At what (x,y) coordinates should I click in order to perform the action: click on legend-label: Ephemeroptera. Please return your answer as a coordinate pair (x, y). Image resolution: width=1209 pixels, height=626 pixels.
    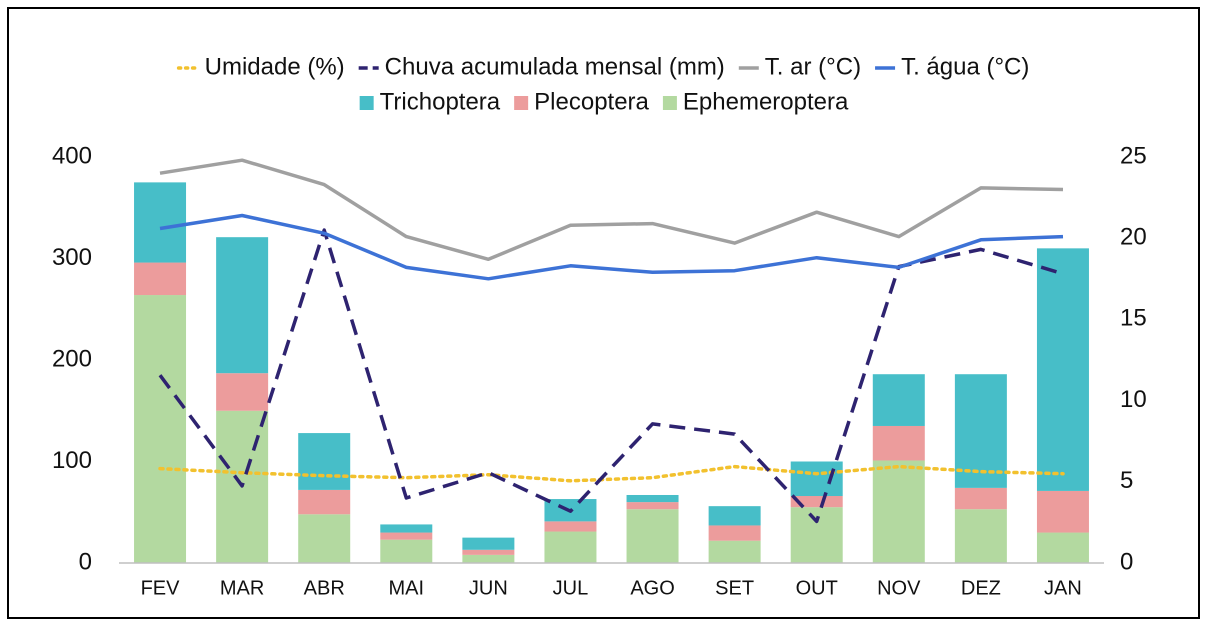
    Looking at the image, I should click on (766, 101).